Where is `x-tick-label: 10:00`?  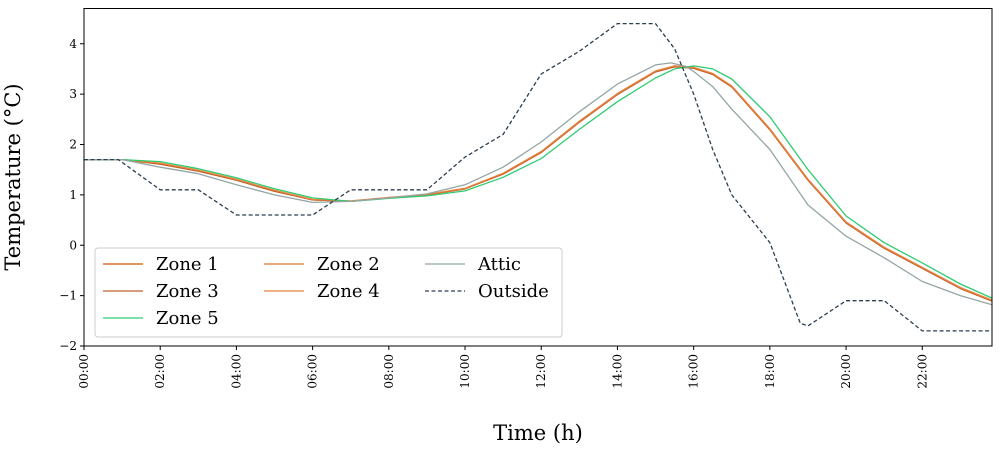 x-tick-label: 10:00 is located at coordinates (465, 371).